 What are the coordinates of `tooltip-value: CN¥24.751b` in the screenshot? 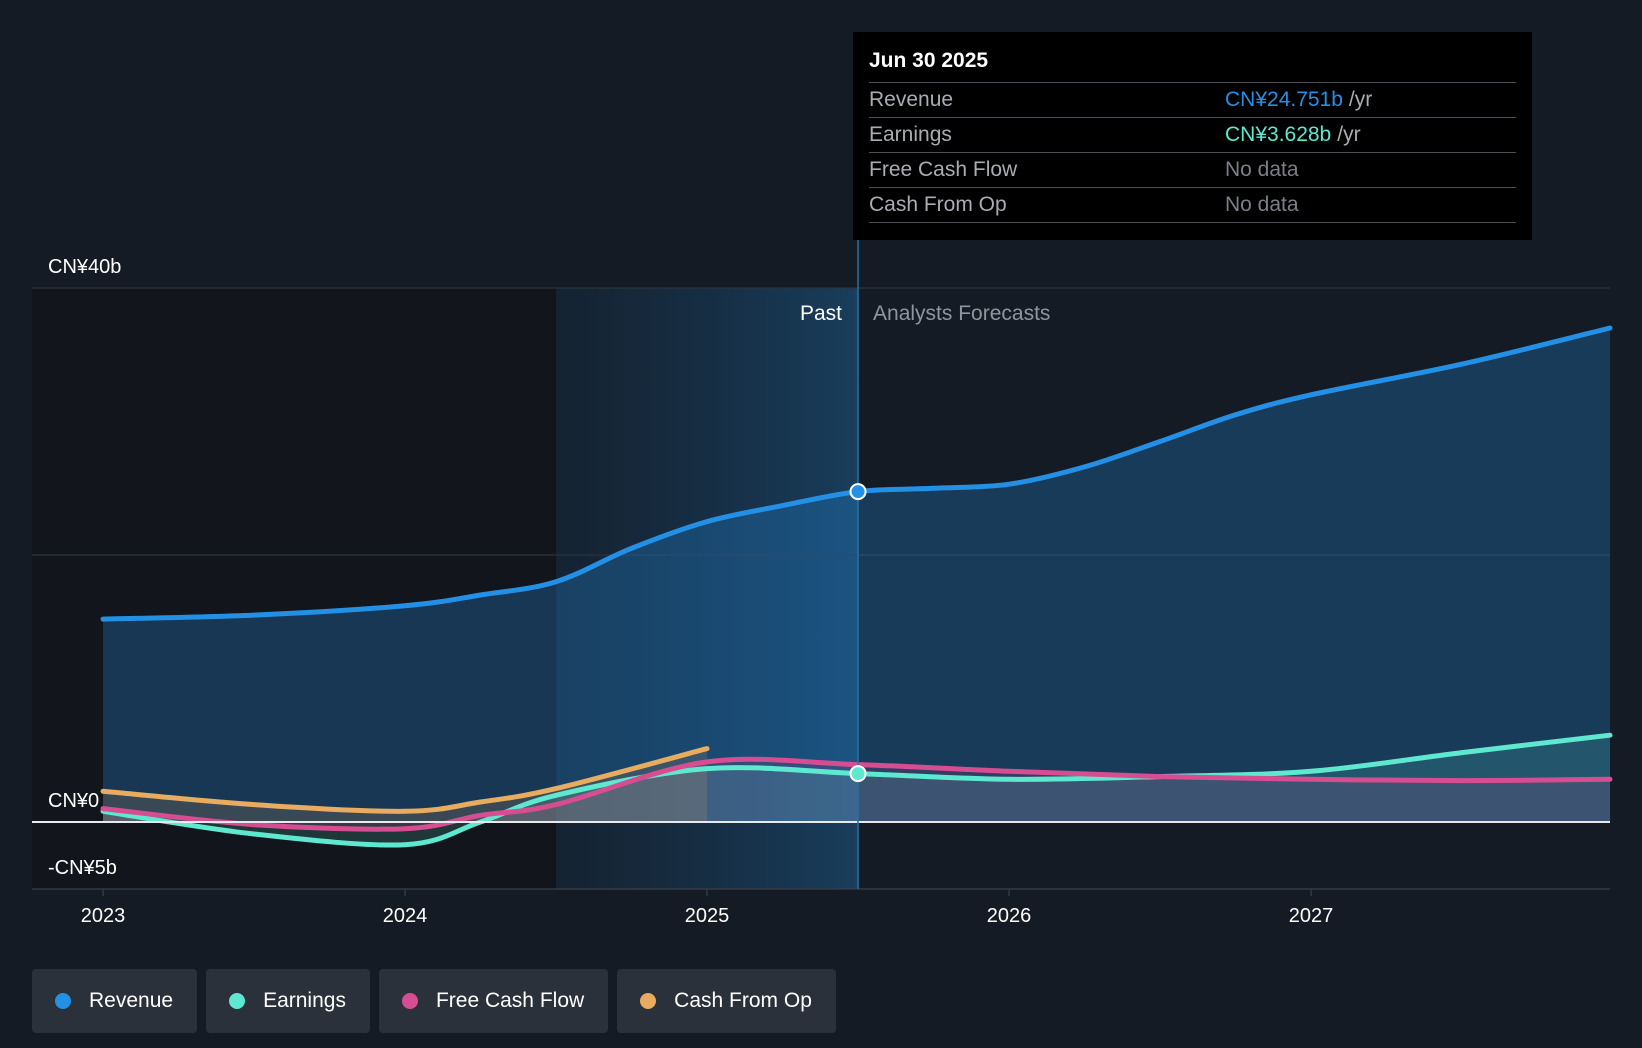 It's located at (1284, 99).